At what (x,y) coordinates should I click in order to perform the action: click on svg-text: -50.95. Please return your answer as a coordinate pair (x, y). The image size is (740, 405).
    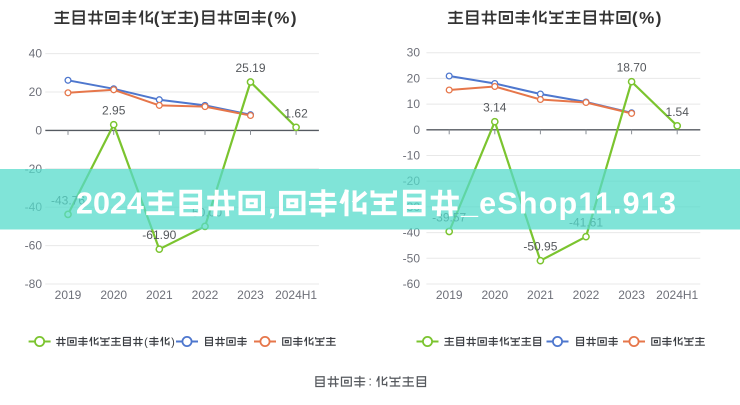
    Looking at the image, I should click on (540, 247).